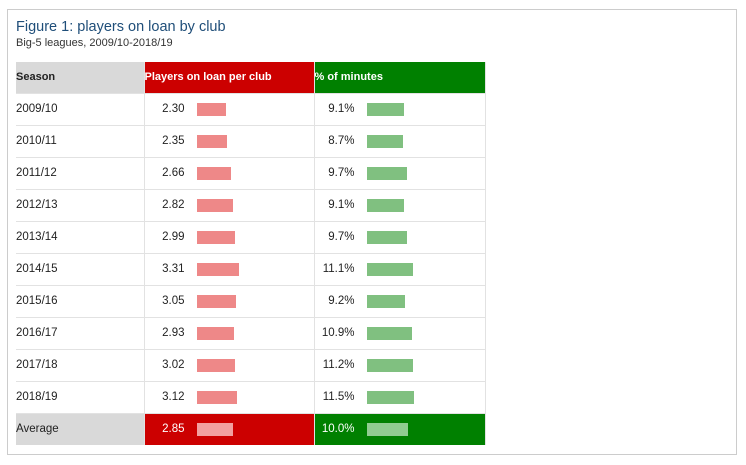 The height and width of the screenshot is (465, 746). Describe the element at coordinates (80, 333) in the screenshot. I see `season-cell: 2016/17` at that location.